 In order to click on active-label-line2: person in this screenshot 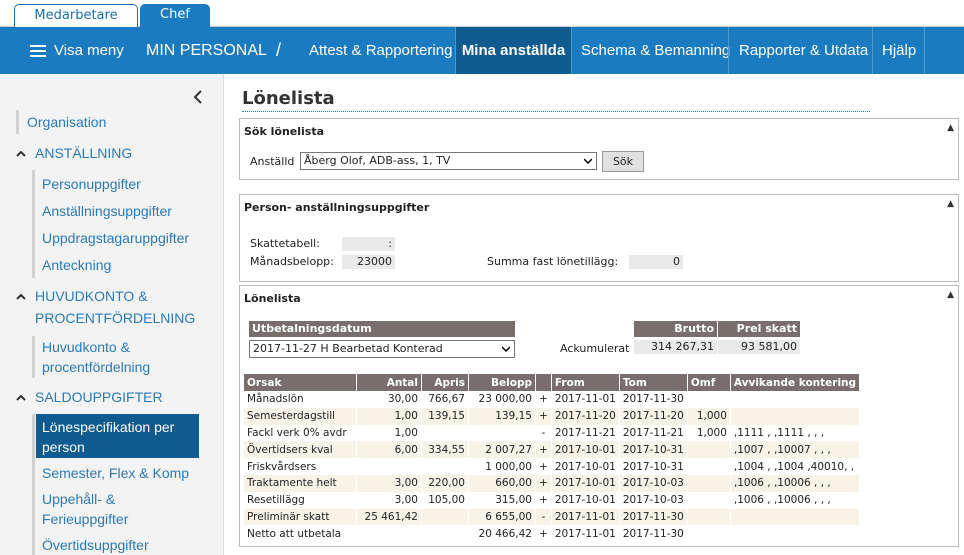, I will do `click(63, 447)`.